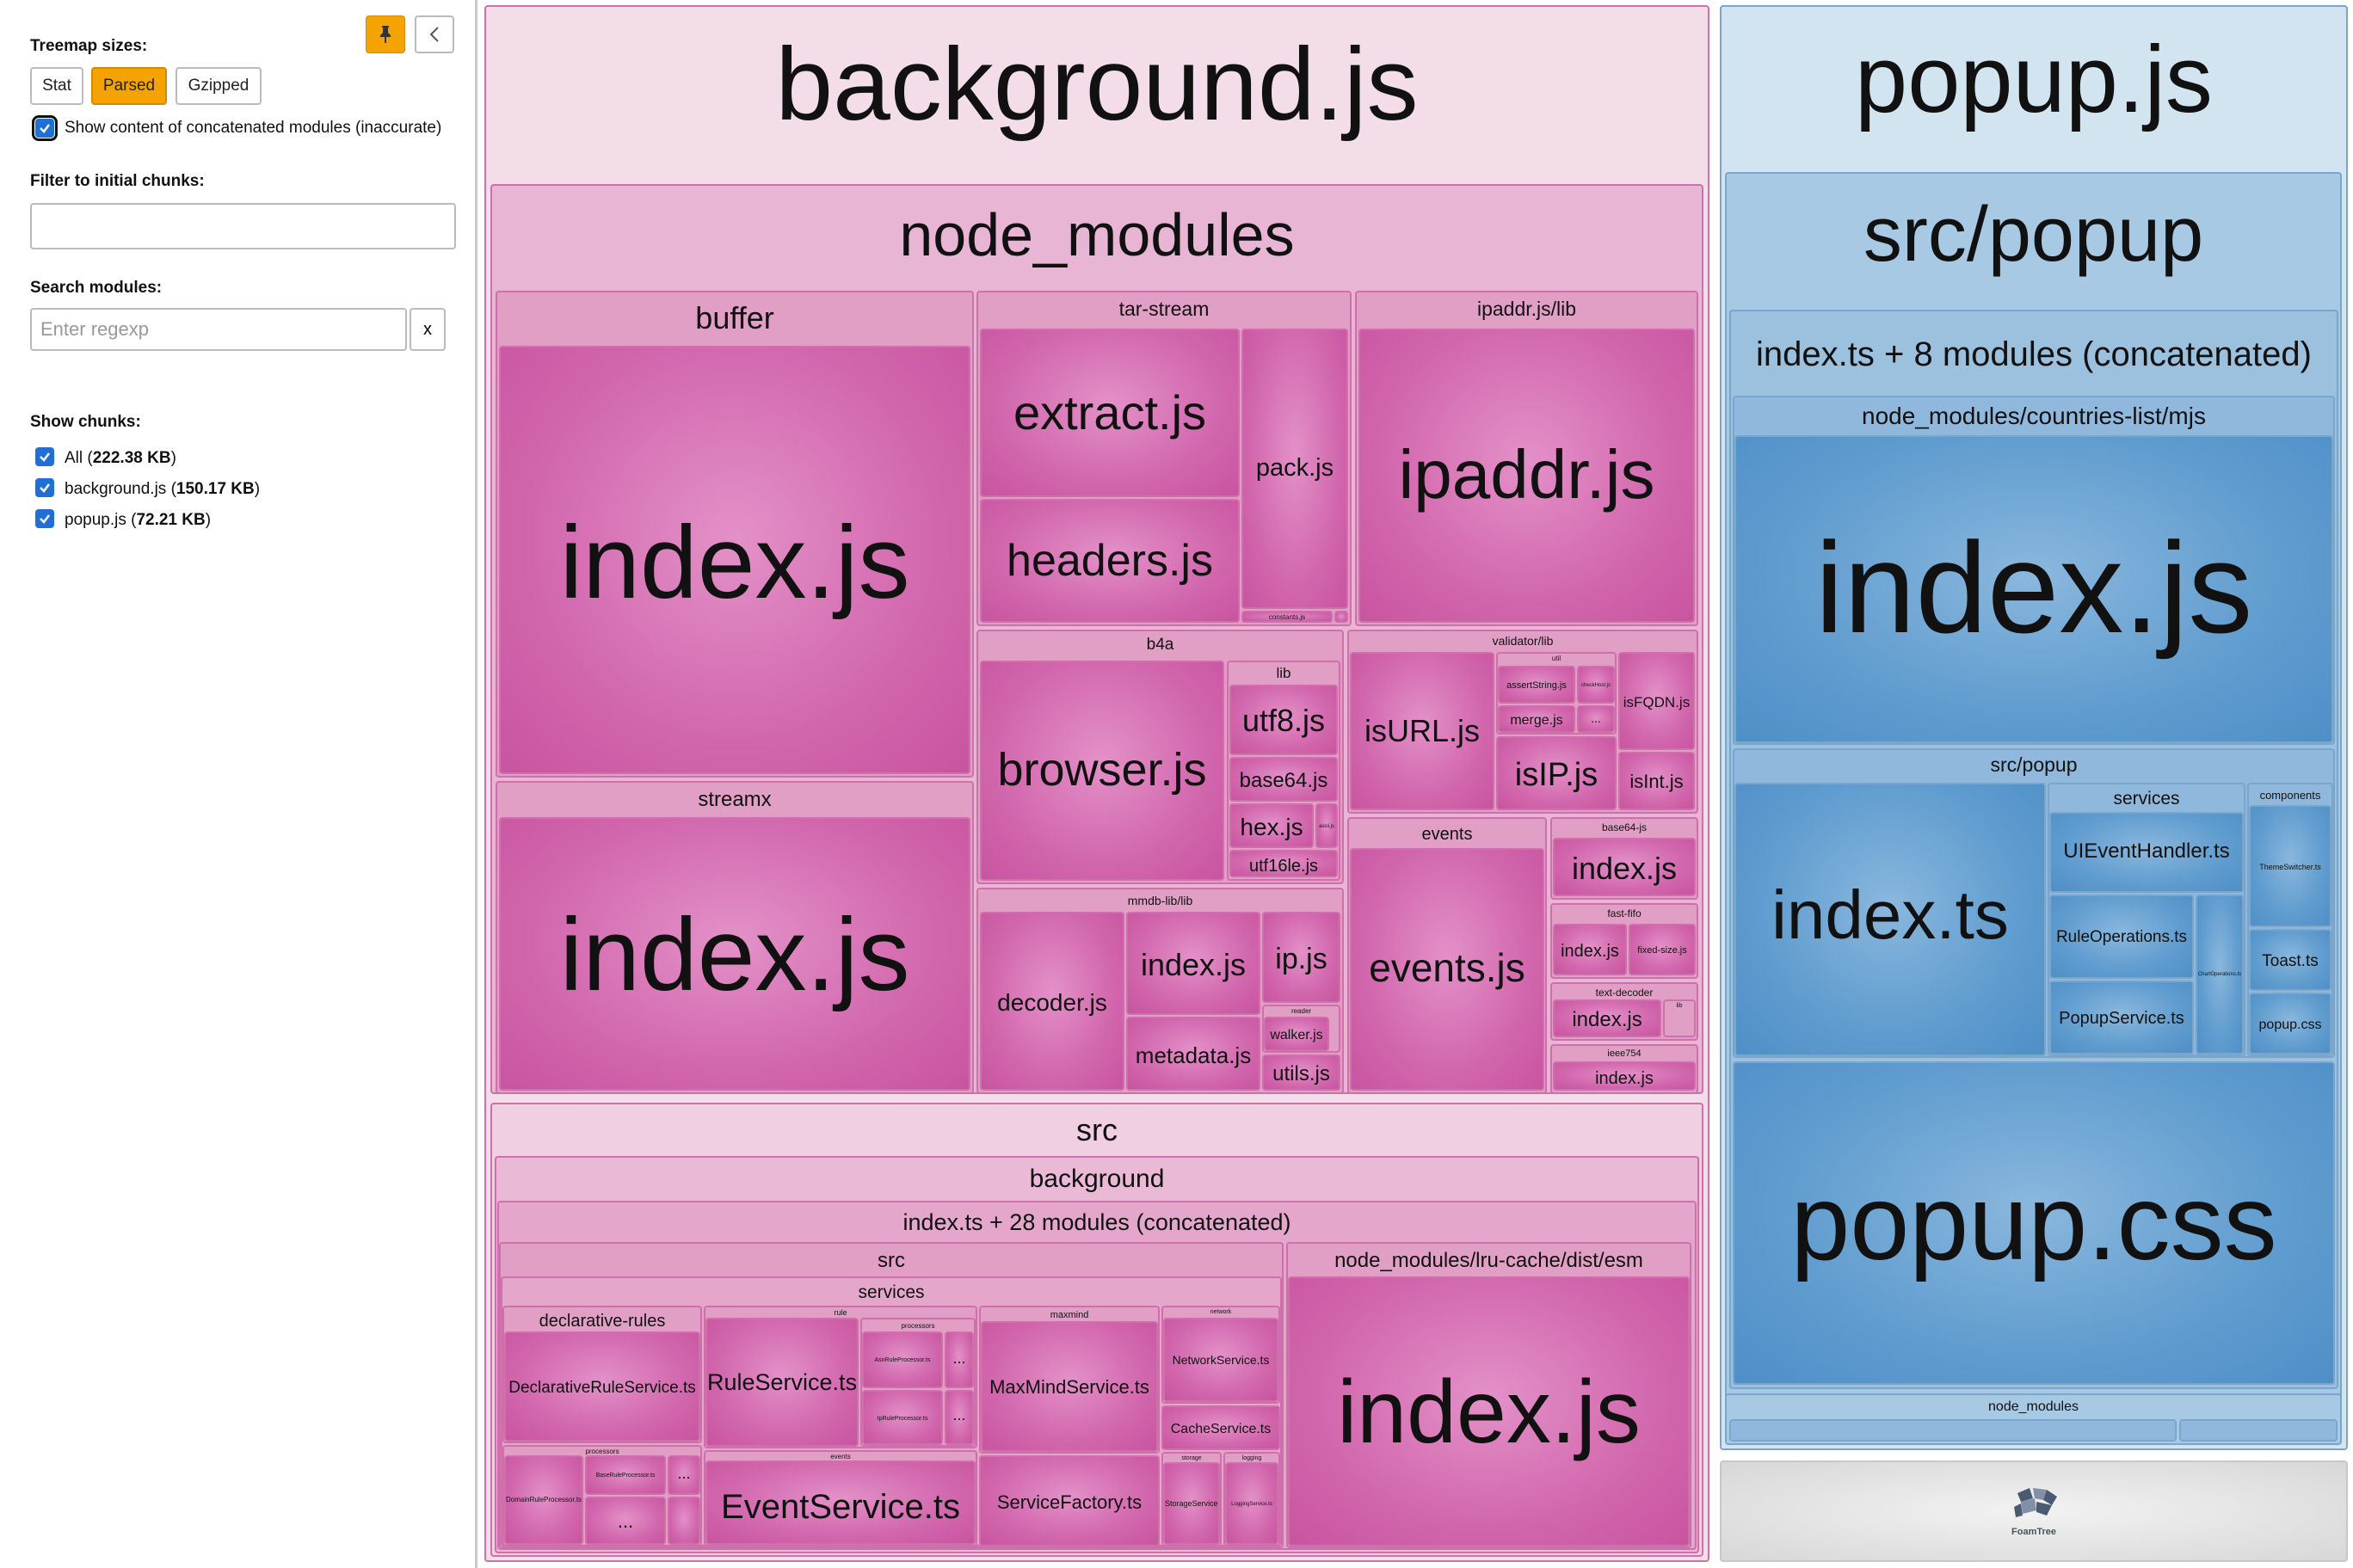  I want to click on base-rule-processor-module: BaseRuleProcessor.ts, so click(625, 1475).